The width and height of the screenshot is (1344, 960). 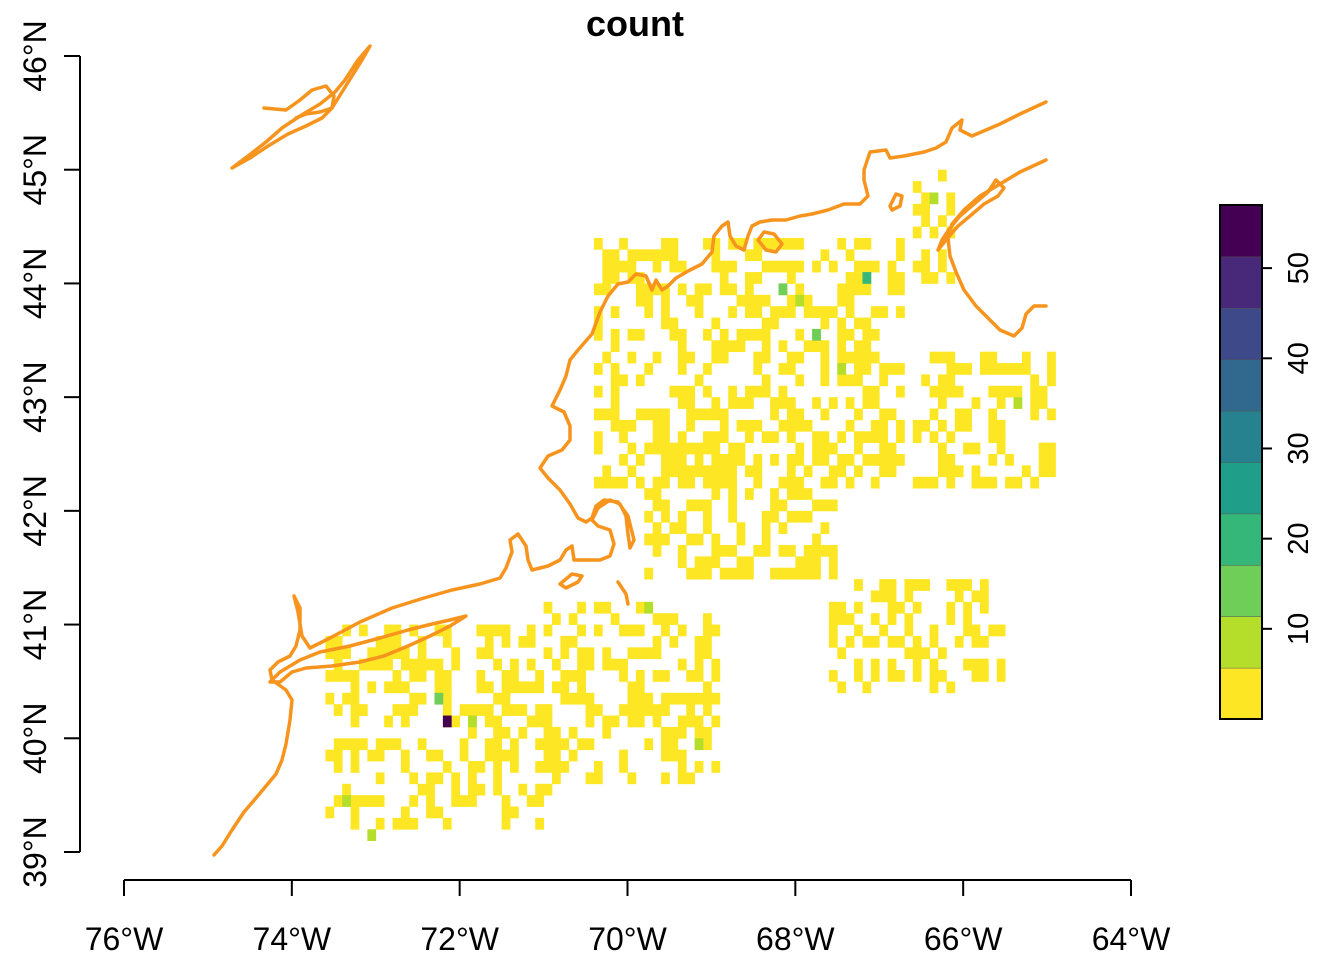 What do you see at coordinates (1299, 268) in the screenshot?
I see `legend-tick-label: 50` at bounding box center [1299, 268].